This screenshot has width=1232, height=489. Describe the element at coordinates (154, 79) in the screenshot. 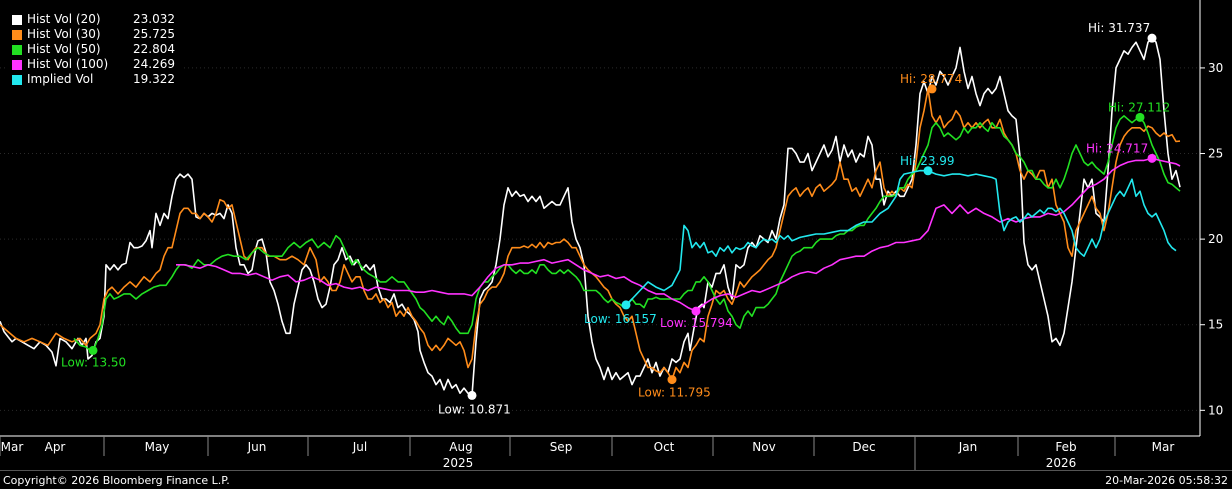

I see `legend-value: 19.322` at that location.